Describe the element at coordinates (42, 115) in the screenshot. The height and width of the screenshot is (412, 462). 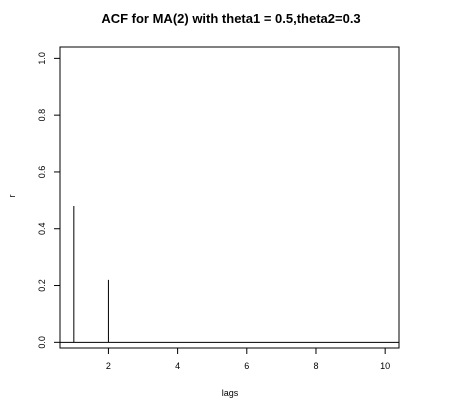
I see `y-tick-label: 0.8` at that location.